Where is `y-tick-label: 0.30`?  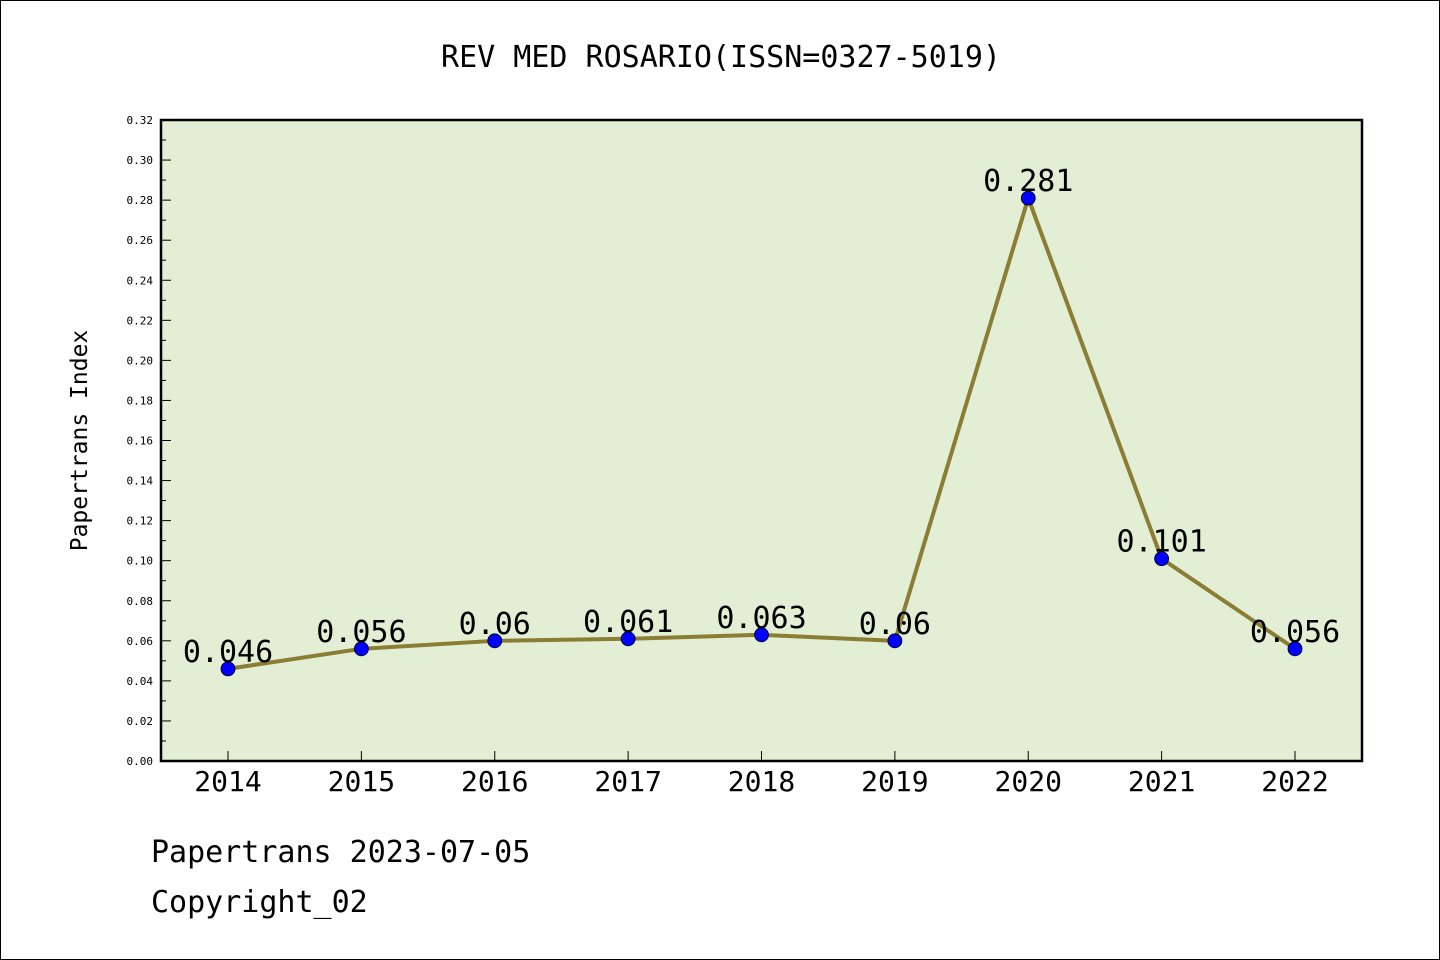 y-tick-label: 0.30 is located at coordinates (140, 160).